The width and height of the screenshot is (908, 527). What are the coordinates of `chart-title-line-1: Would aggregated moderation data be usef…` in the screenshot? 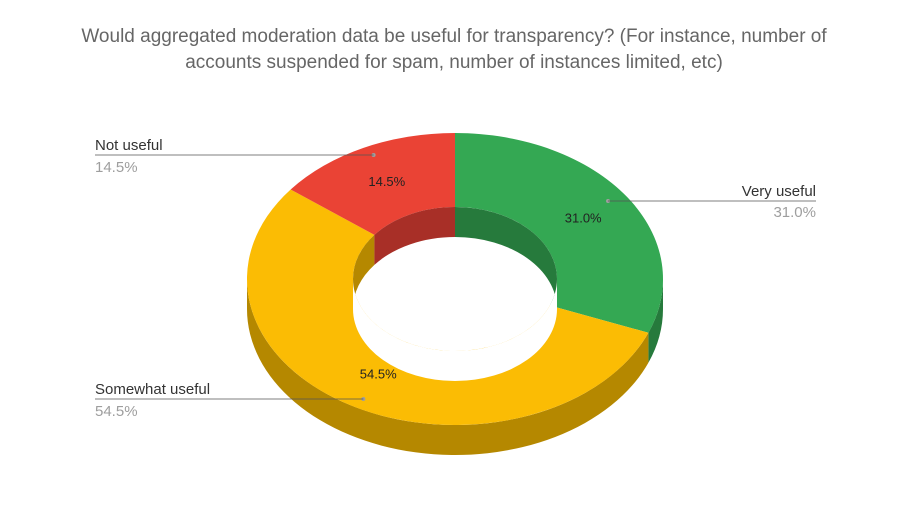 It's located at (454, 36).